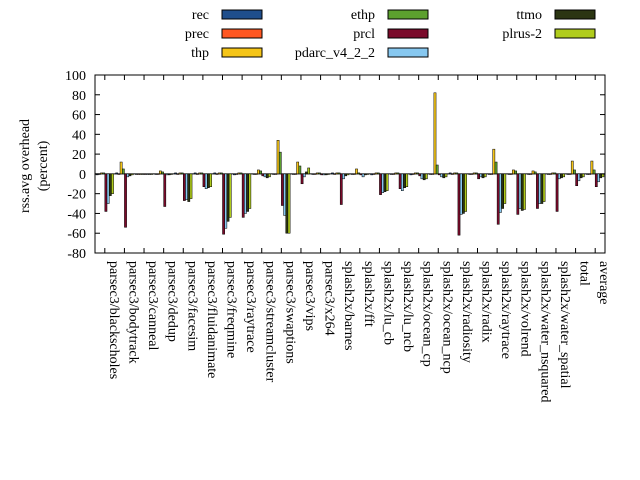  Describe the element at coordinates (113, 320) in the screenshot. I see `x-tick-label: parsec3/blackscholes` at that location.